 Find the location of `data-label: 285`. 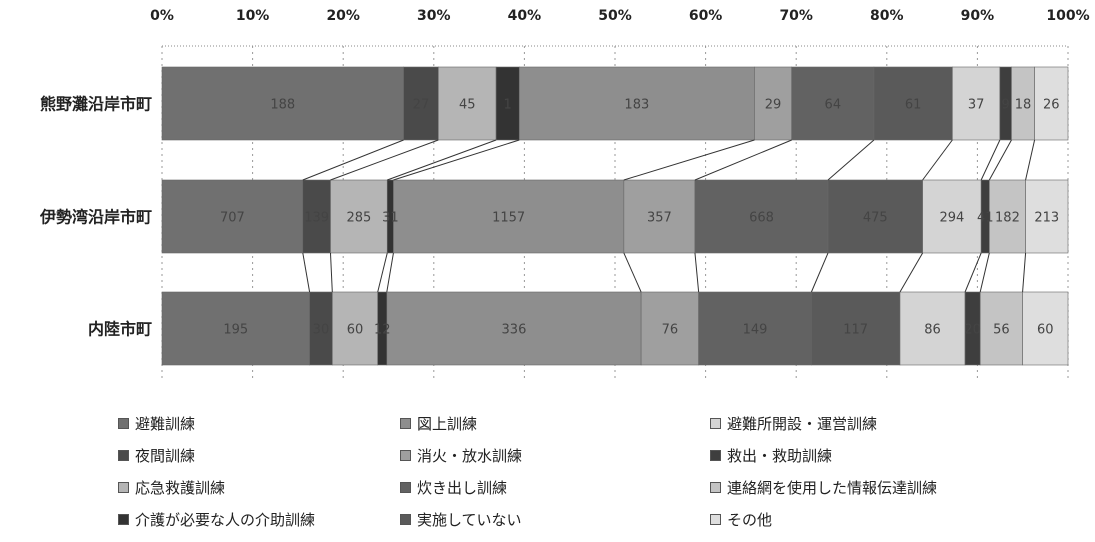

data-label: 285 is located at coordinates (358, 218).